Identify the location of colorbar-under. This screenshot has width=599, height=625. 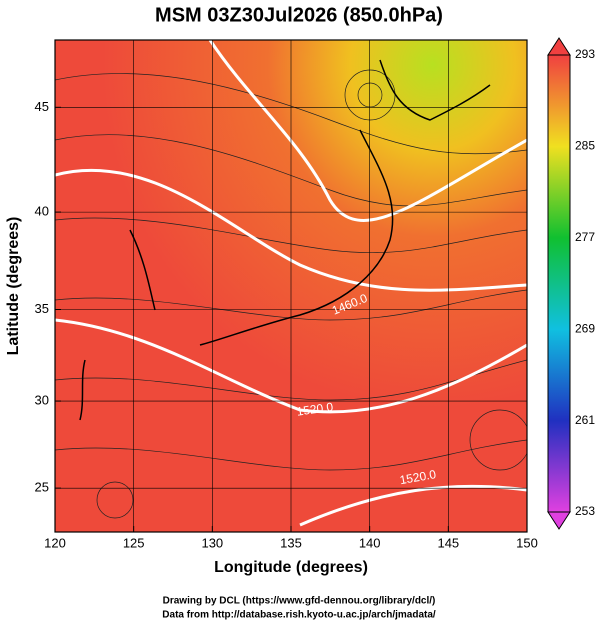
(559, 520).